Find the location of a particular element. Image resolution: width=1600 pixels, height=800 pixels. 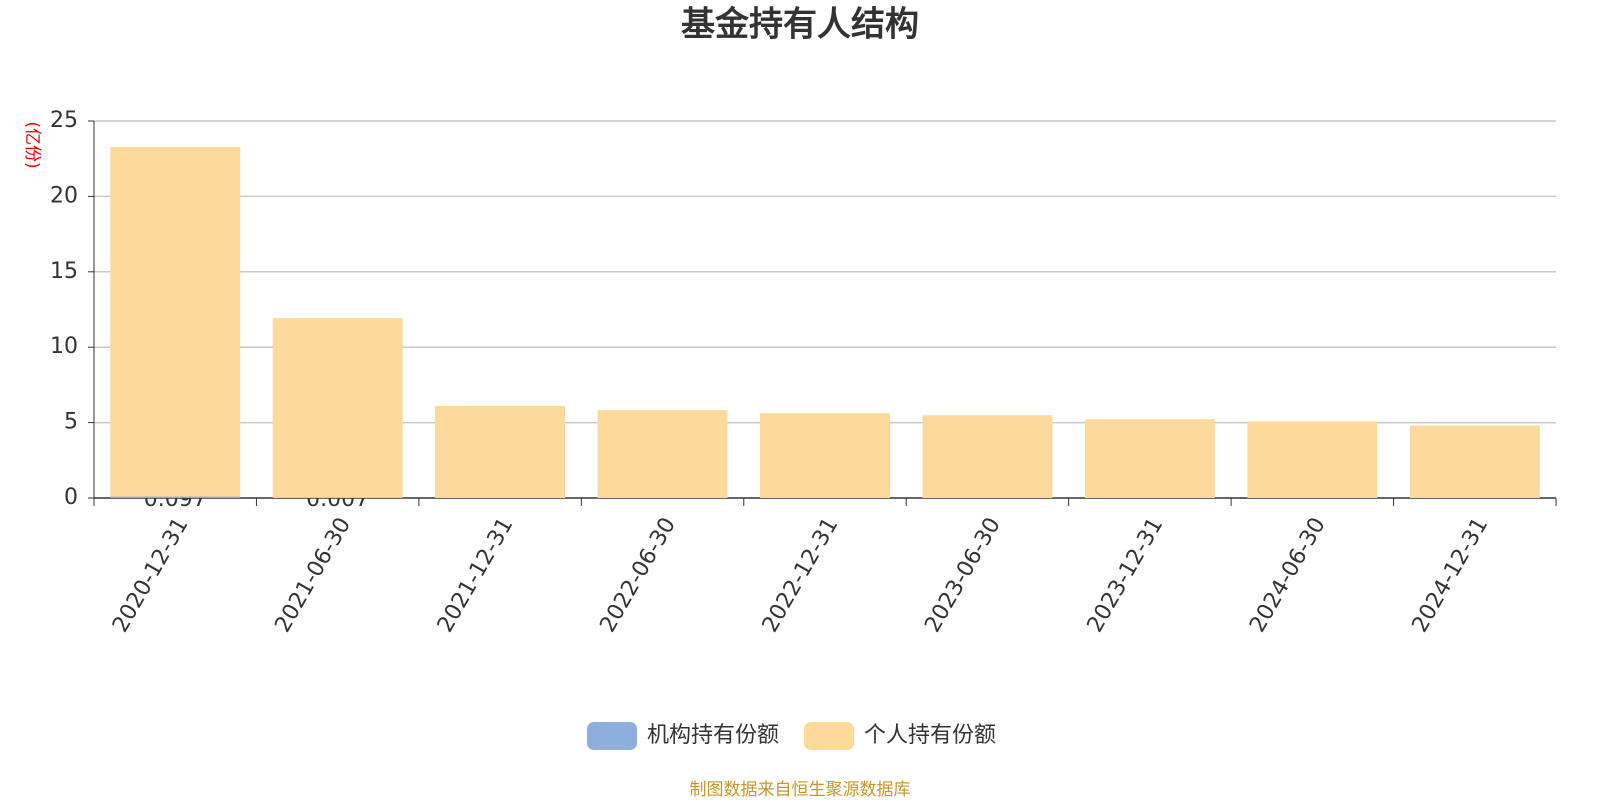

x-tick-label: 2024-12-31 is located at coordinates (1451, 575).